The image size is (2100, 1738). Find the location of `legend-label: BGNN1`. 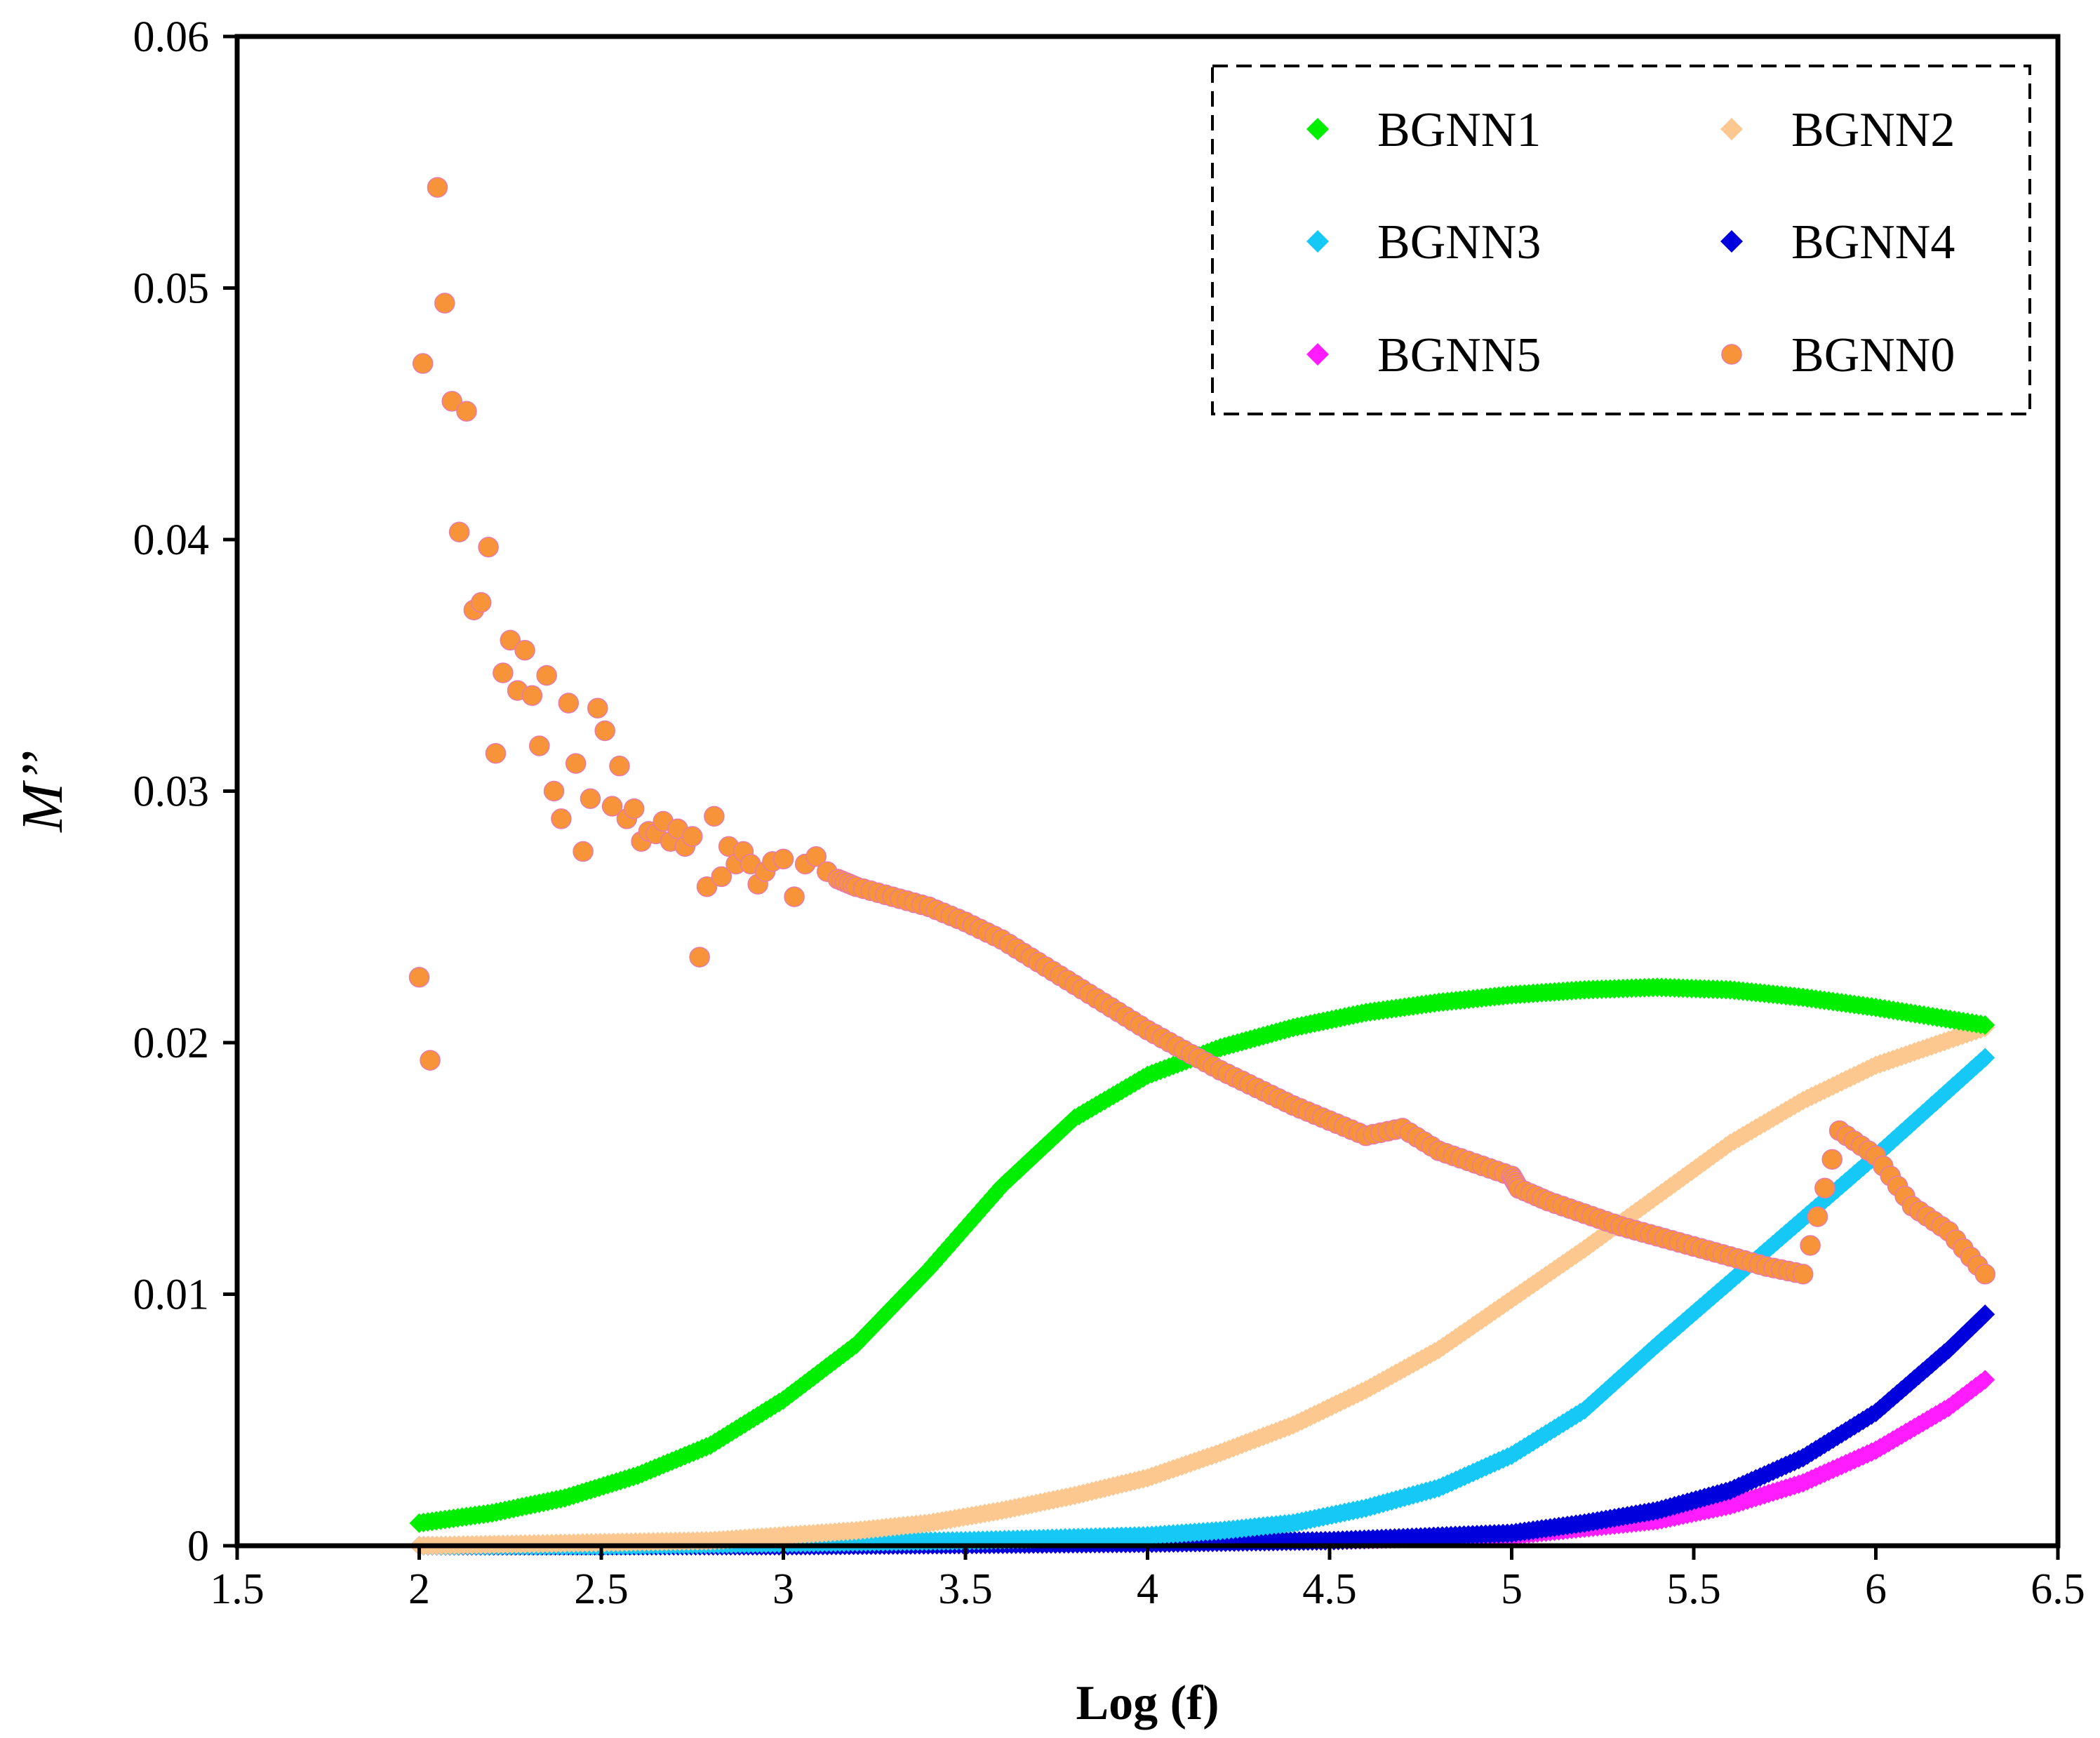

legend-label: BGNN1 is located at coordinates (1459, 130).